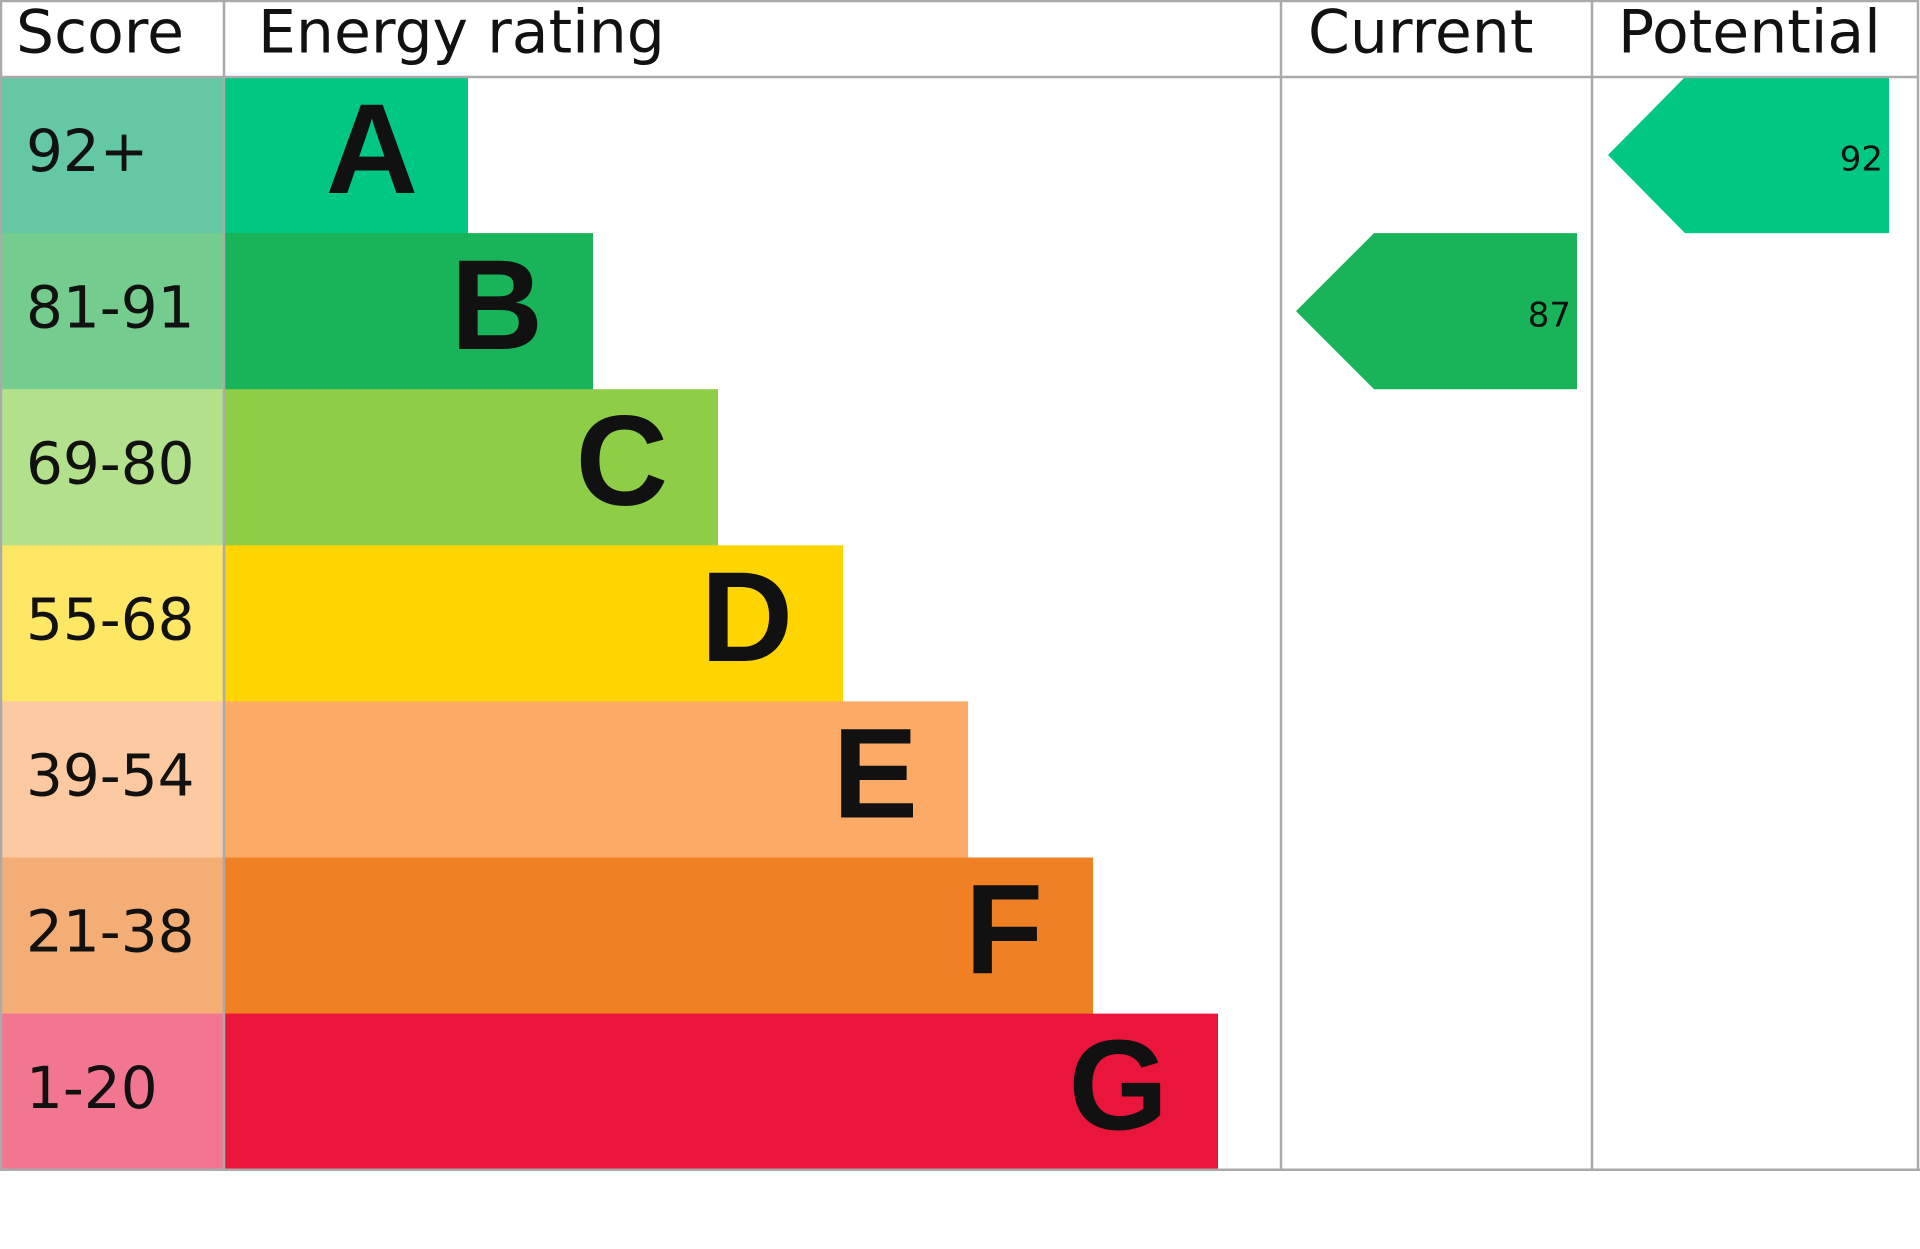 The height and width of the screenshot is (1249, 1920). Describe the element at coordinates (1004, 929) in the screenshot. I see `rating-letter: F` at that location.